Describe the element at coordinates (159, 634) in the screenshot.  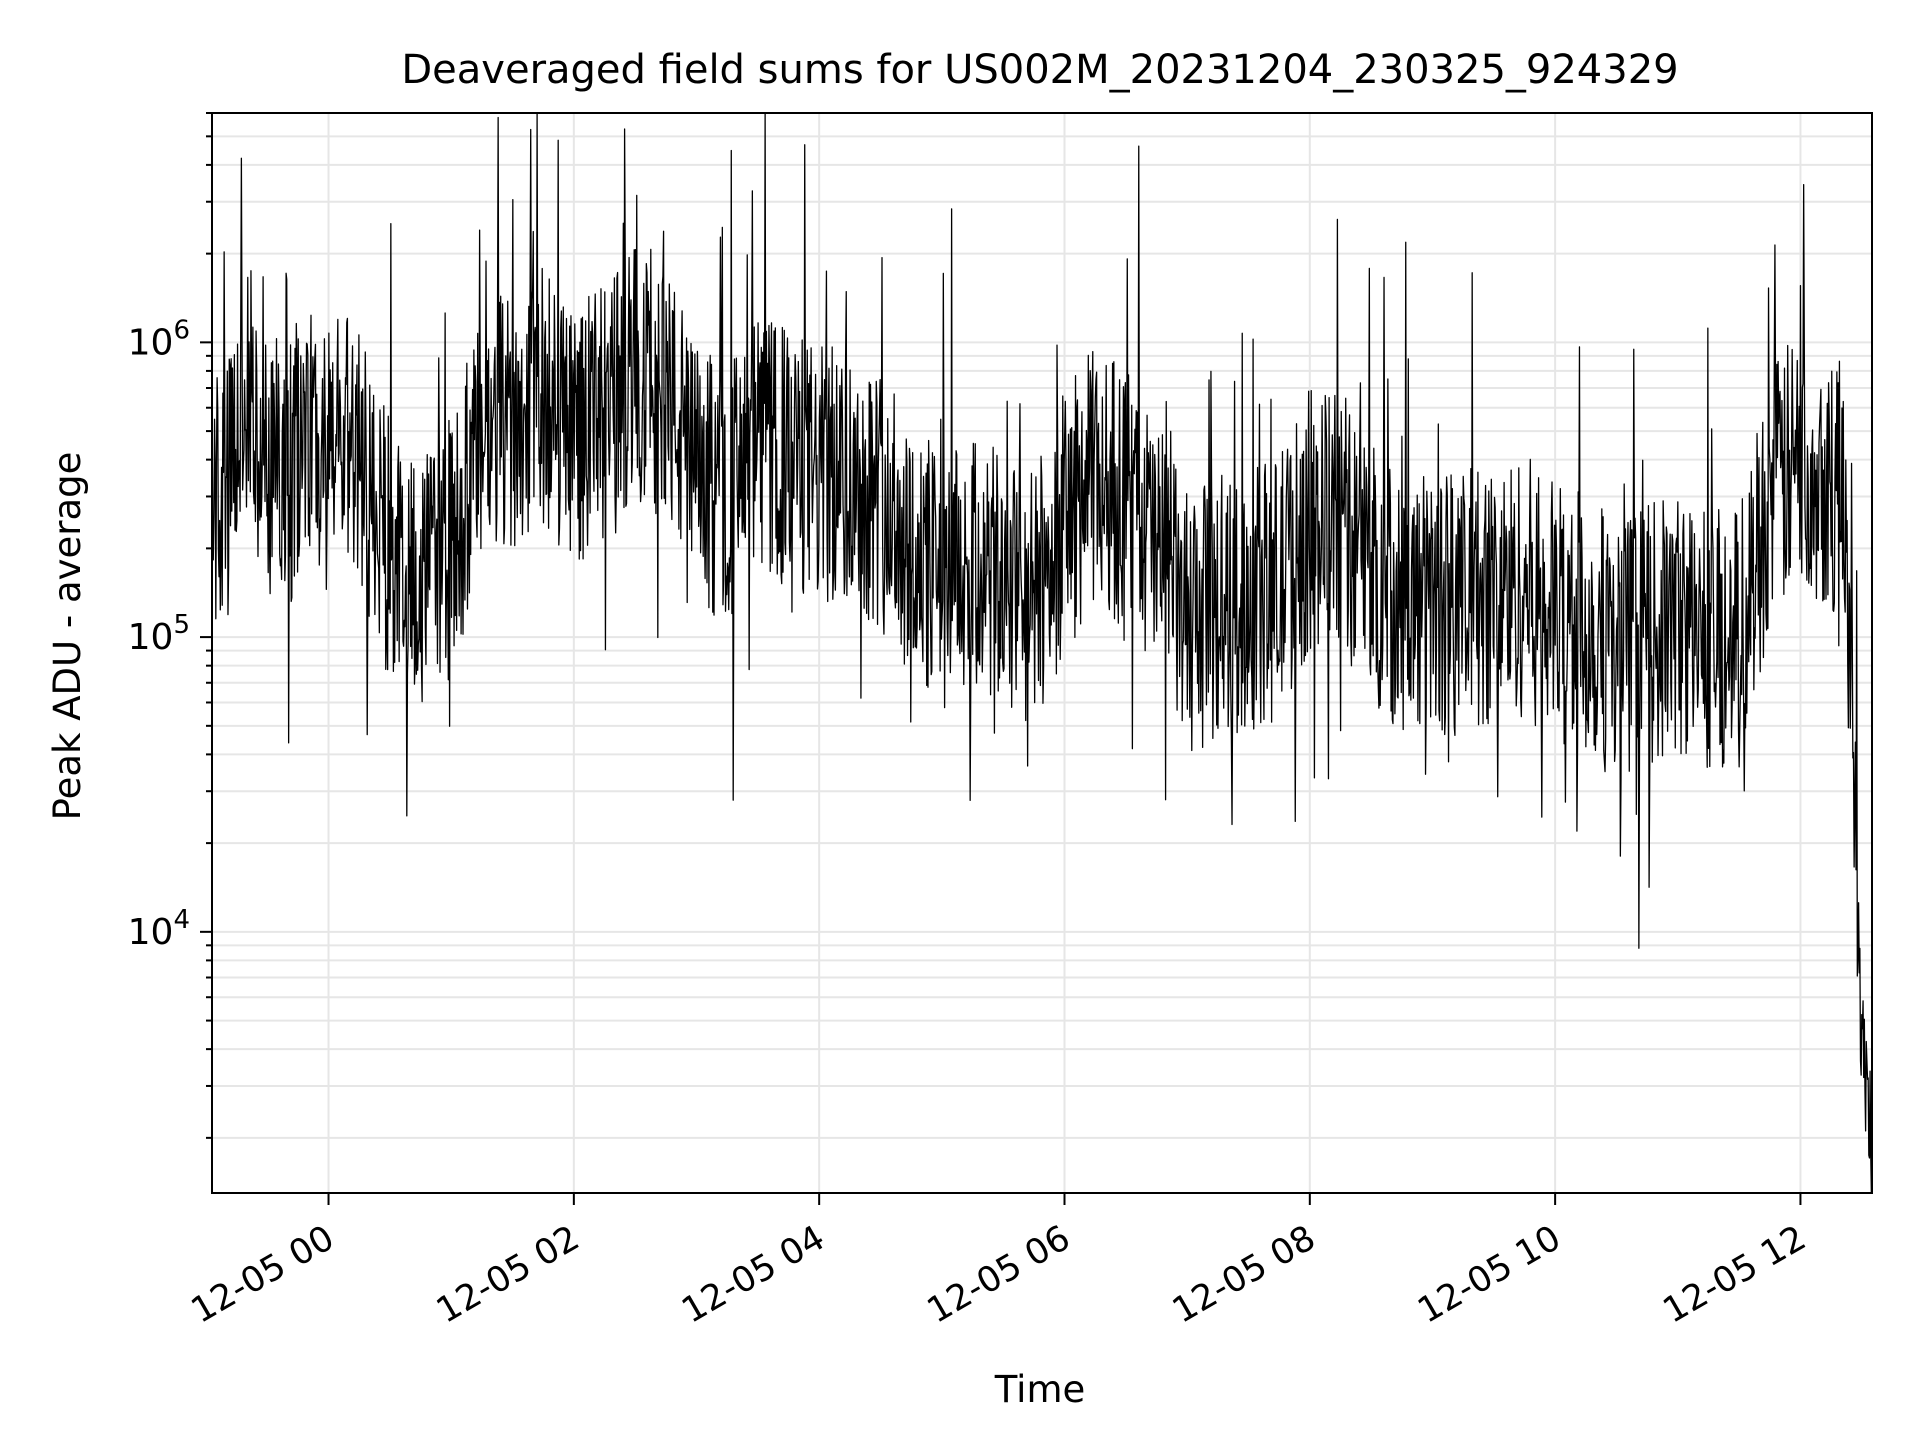
I see `y-tick-label: 10⁵` at that location.